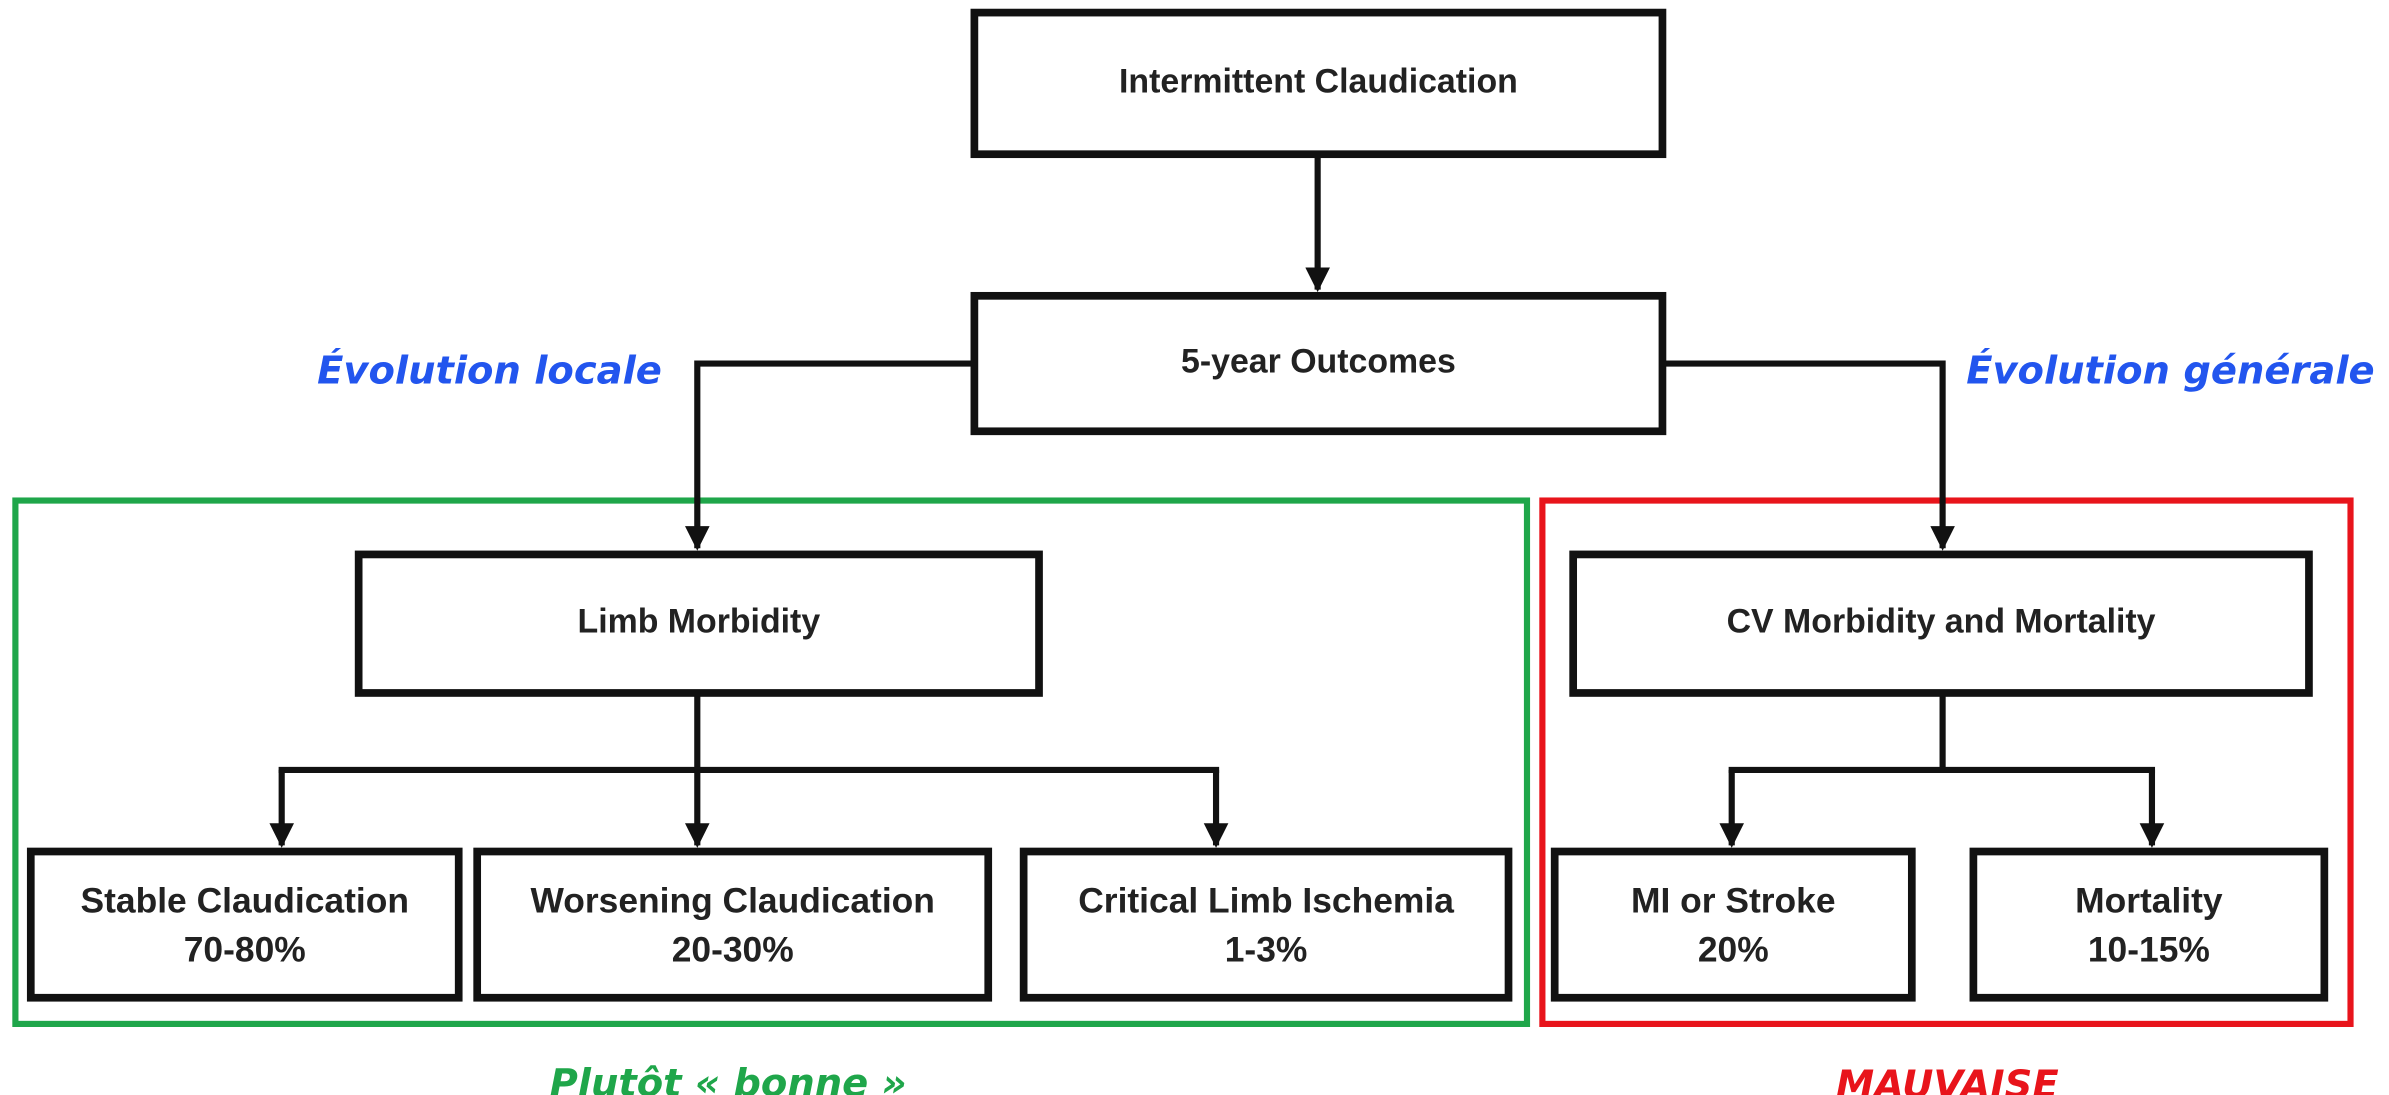 The height and width of the screenshot is (1095, 2389). Describe the element at coordinates (1947, 1079) in the screenshot. I see `annotation: MAUVAISE` at that location.